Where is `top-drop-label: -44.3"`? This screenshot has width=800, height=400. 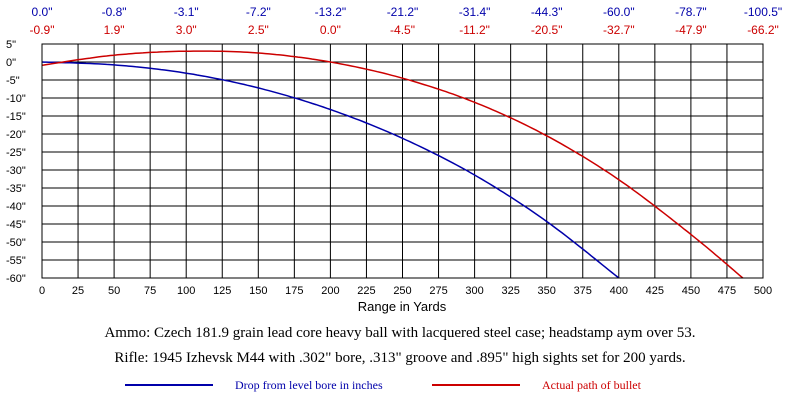 top-drop-label: -44.3" is located at coordinates (547, 12).